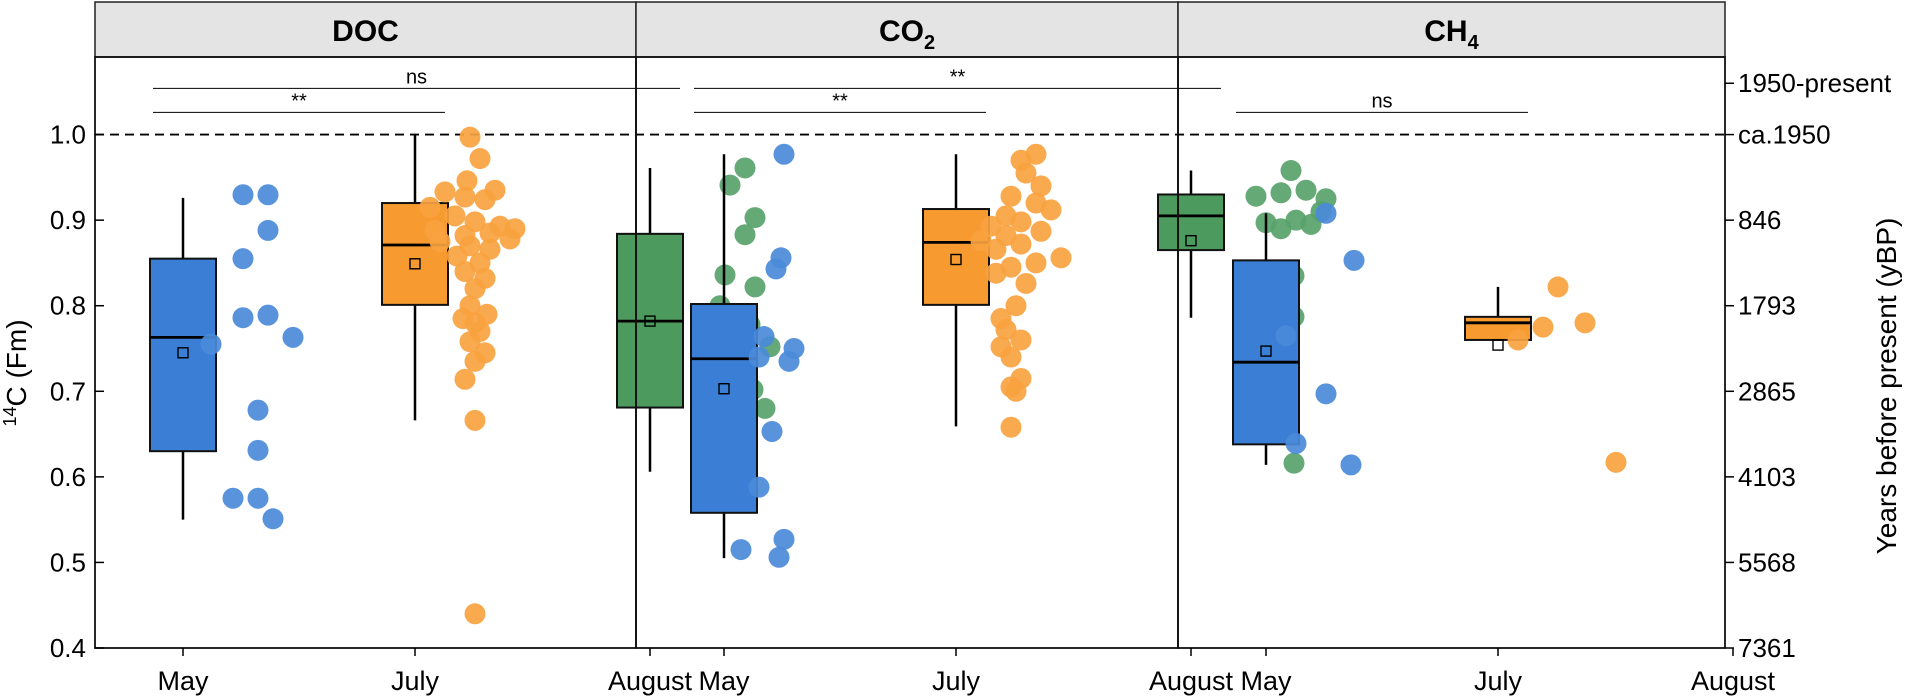 This screenshot has width=1920, height=698. What do you see at coordinates (68, 648) in the screenshot?
I see `y-tick-label: 0.4` at bounding box center [68, 648].